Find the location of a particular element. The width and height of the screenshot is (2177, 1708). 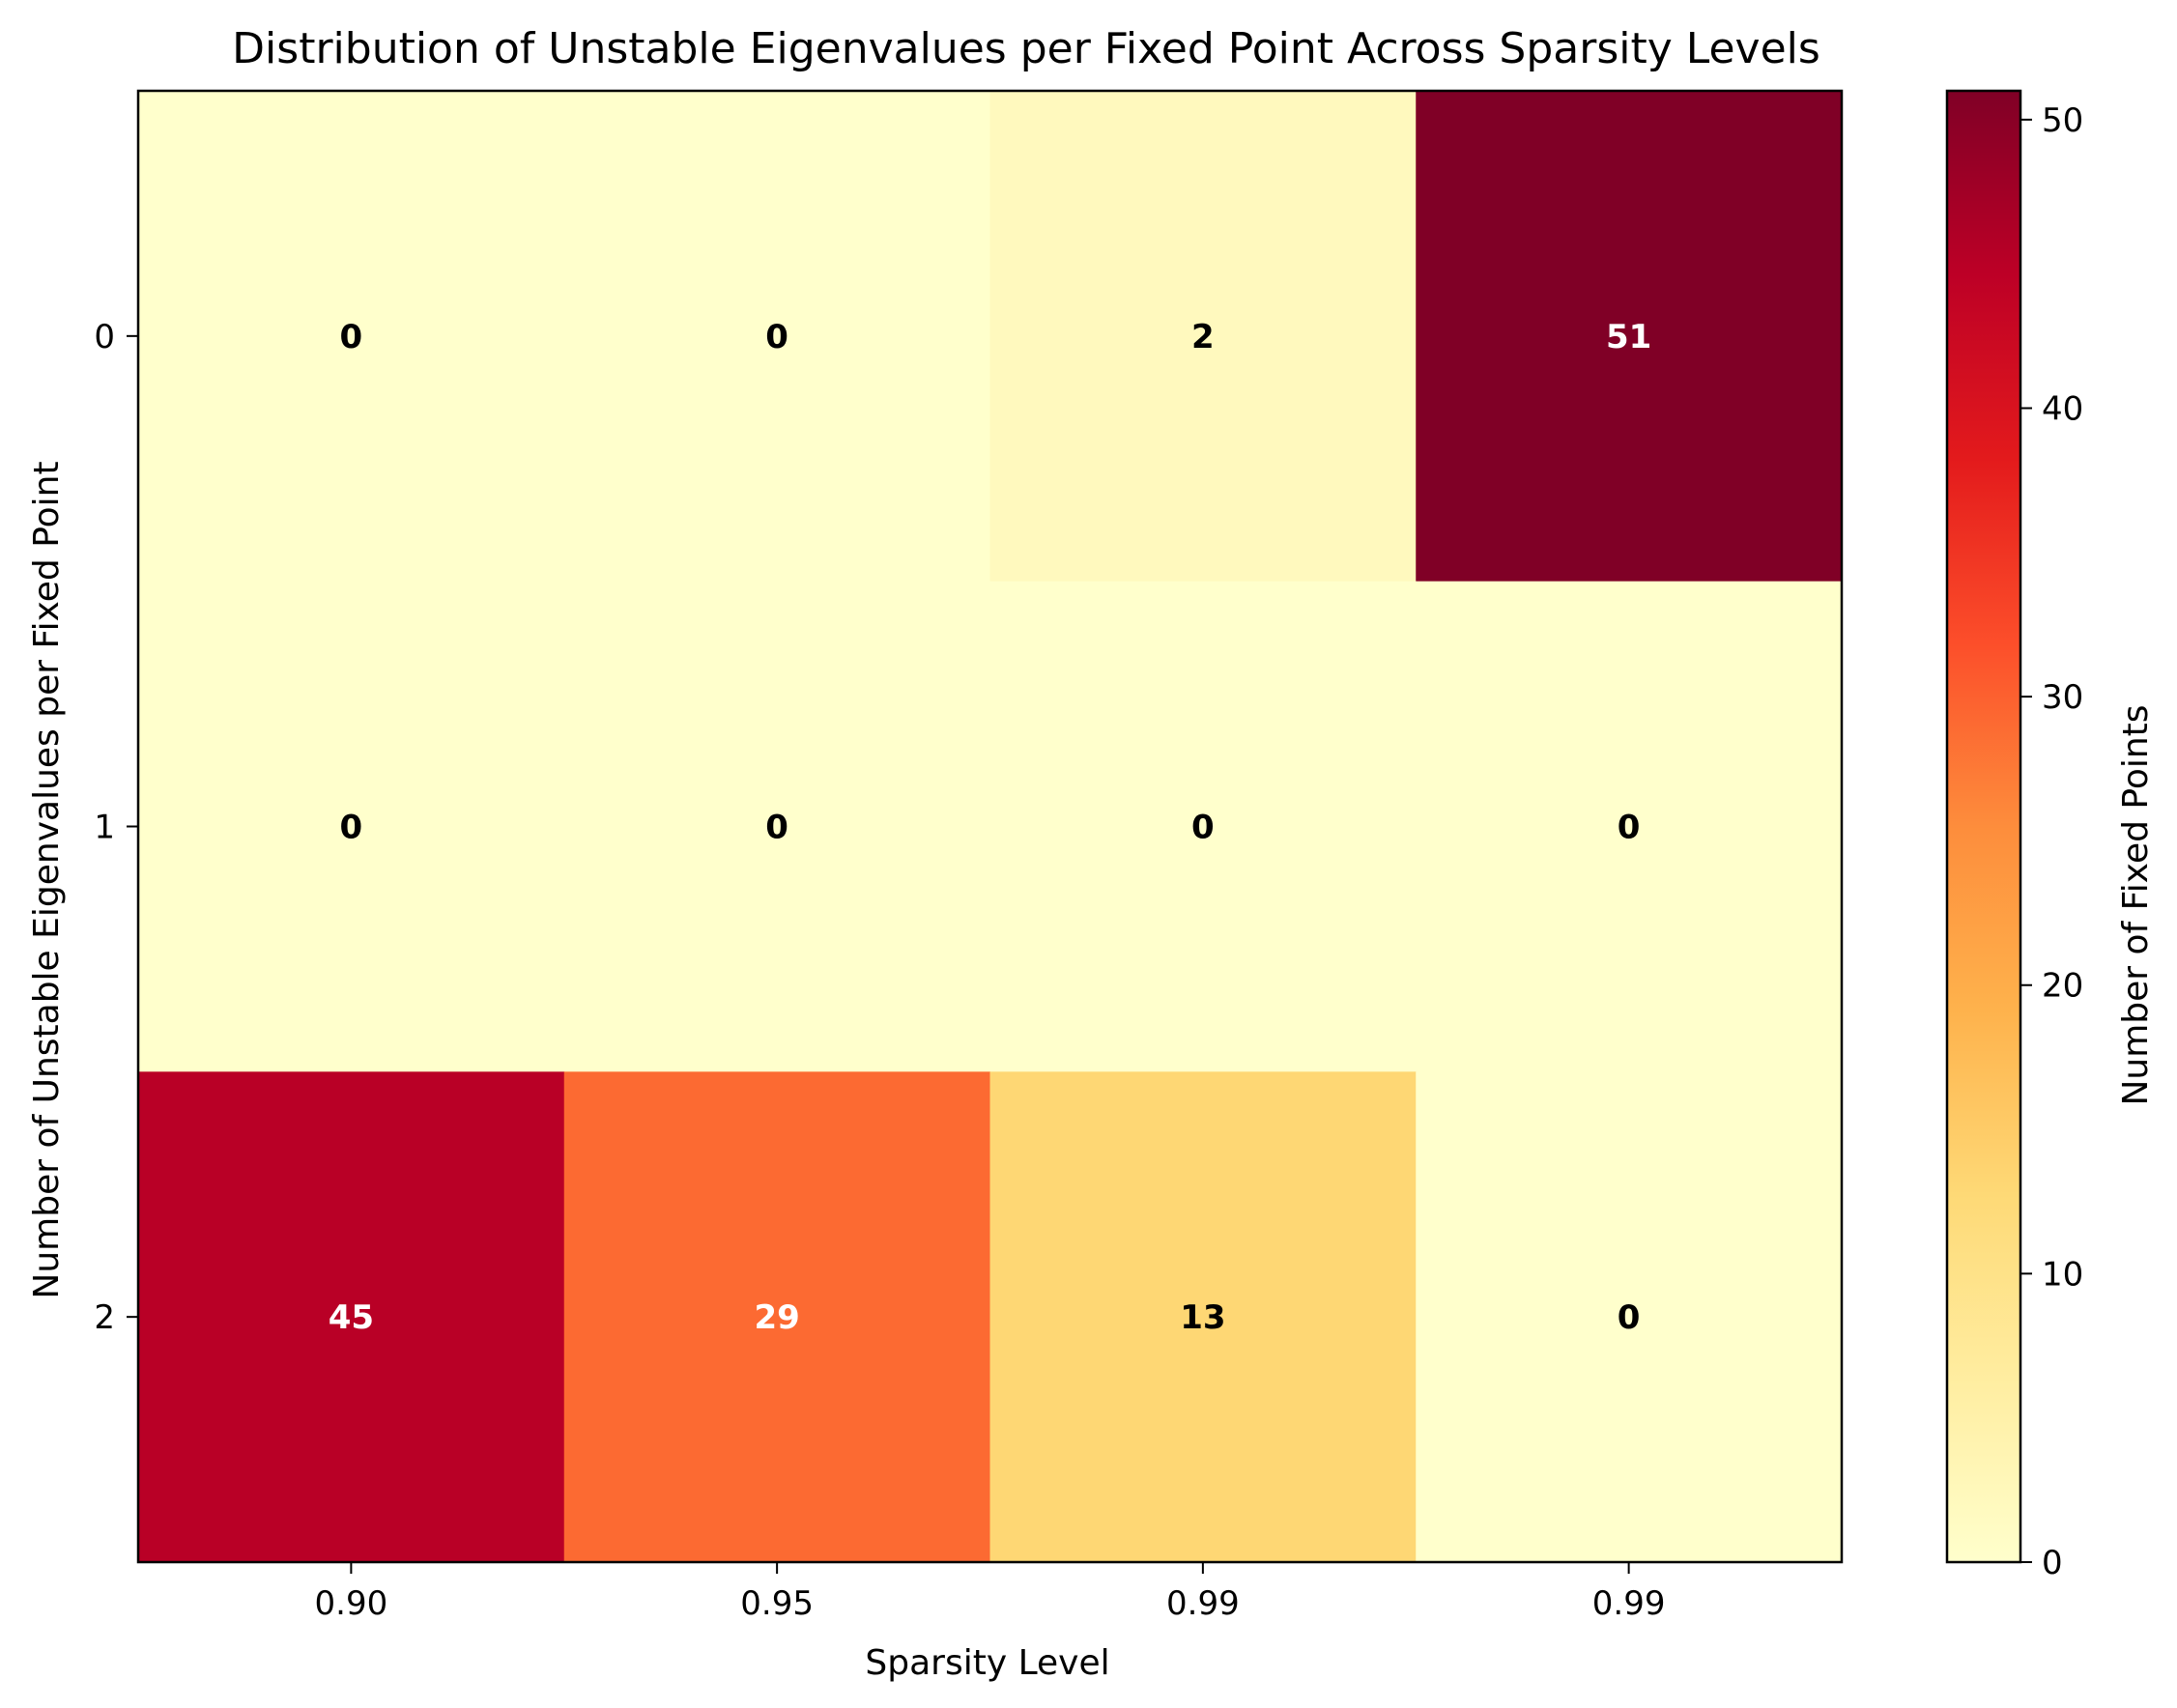

x-tick-label: 0.95 is located at coordinates (777, 1603).